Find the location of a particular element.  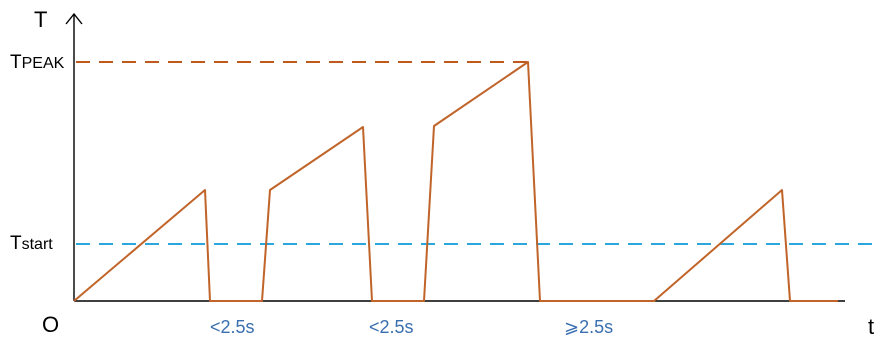

y-axis-label: T is located at coordinates (40, 19).